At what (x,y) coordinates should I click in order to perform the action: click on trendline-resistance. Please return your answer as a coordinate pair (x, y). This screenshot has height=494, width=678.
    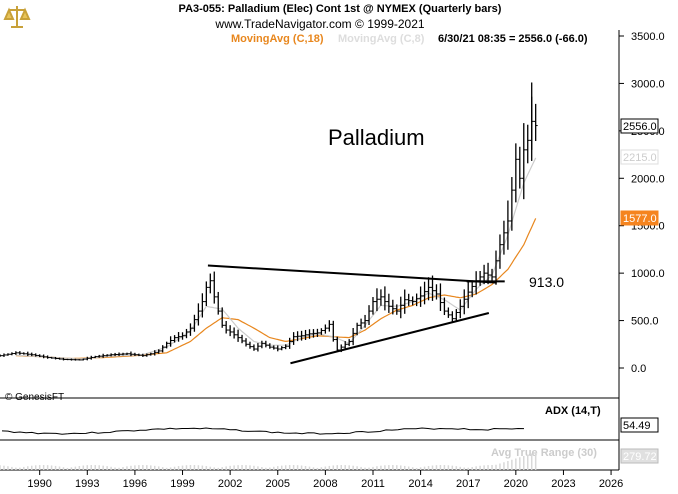
    Looking at the image, I should click on (352, 274).